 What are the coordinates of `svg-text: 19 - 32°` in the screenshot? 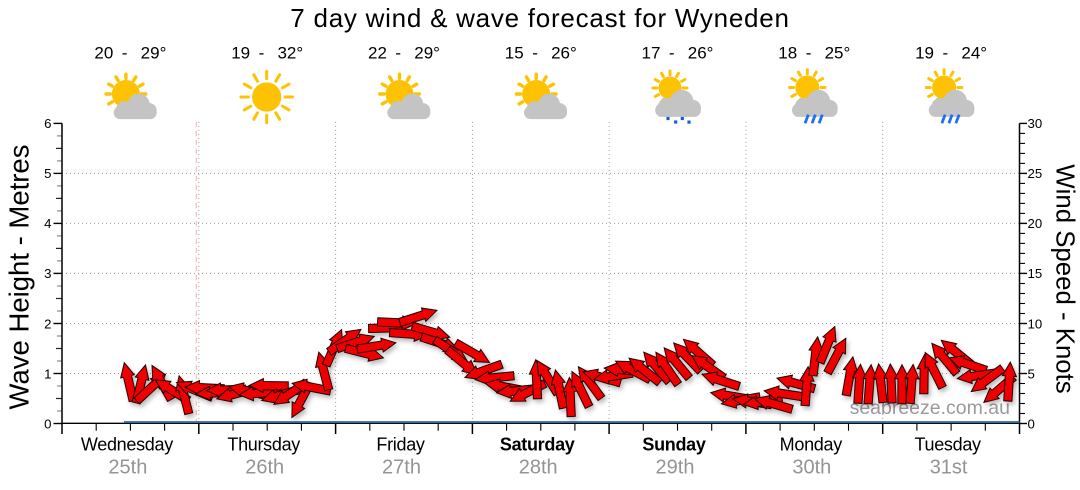 It's located at (267, 53).